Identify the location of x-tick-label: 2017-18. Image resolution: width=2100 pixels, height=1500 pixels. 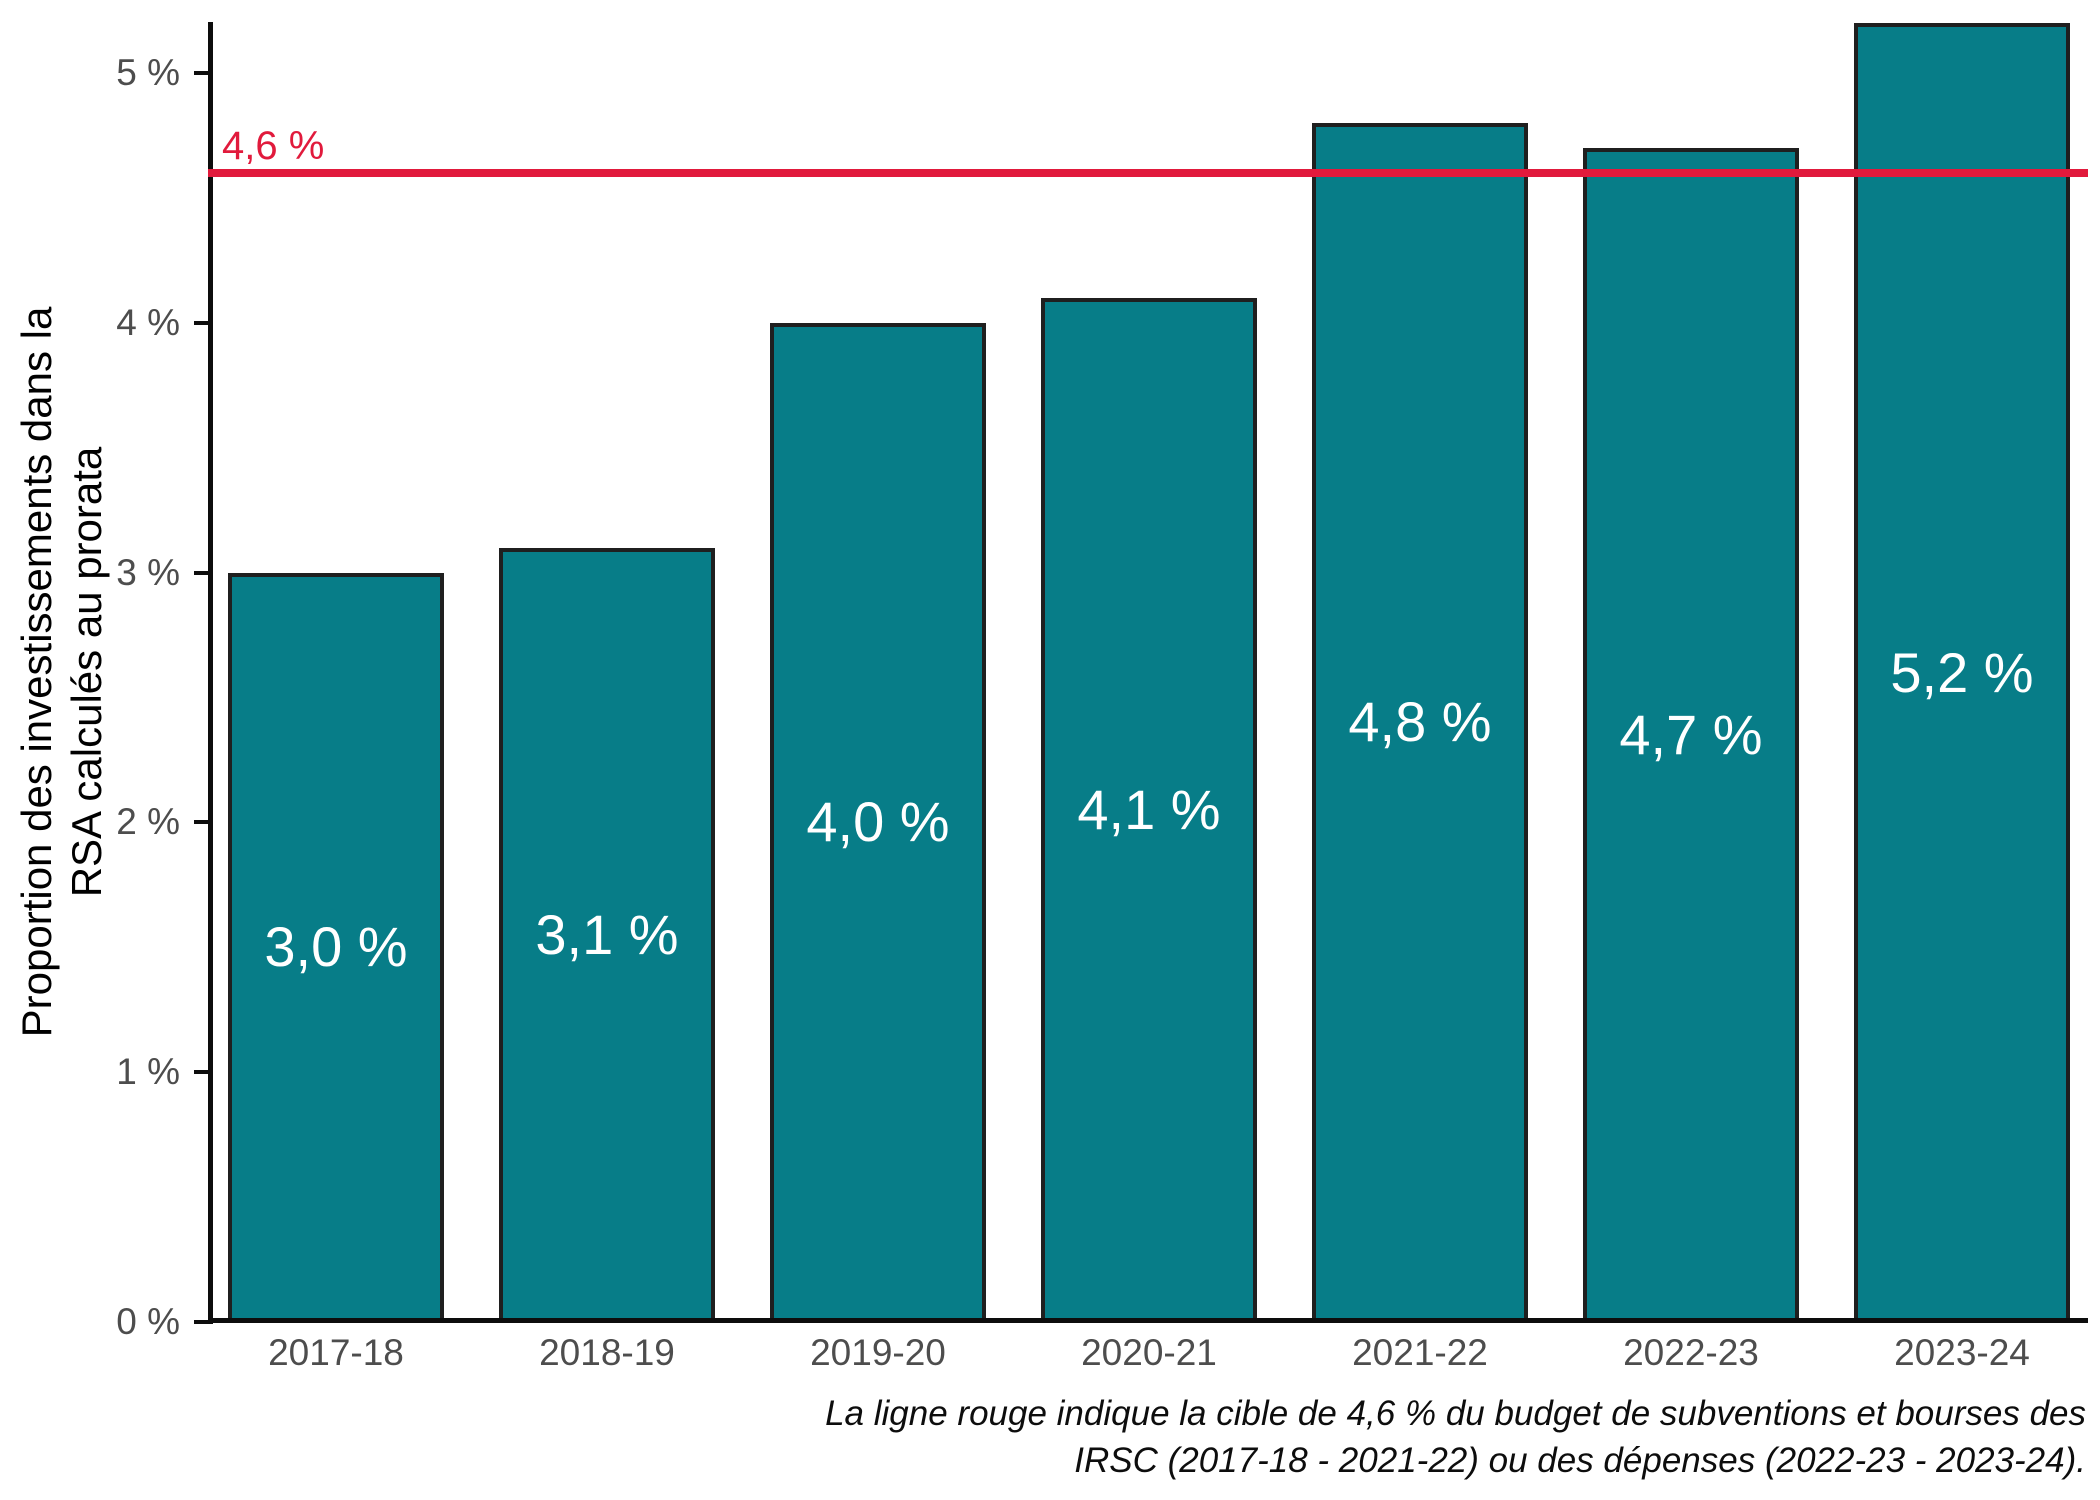
(336, 1352).